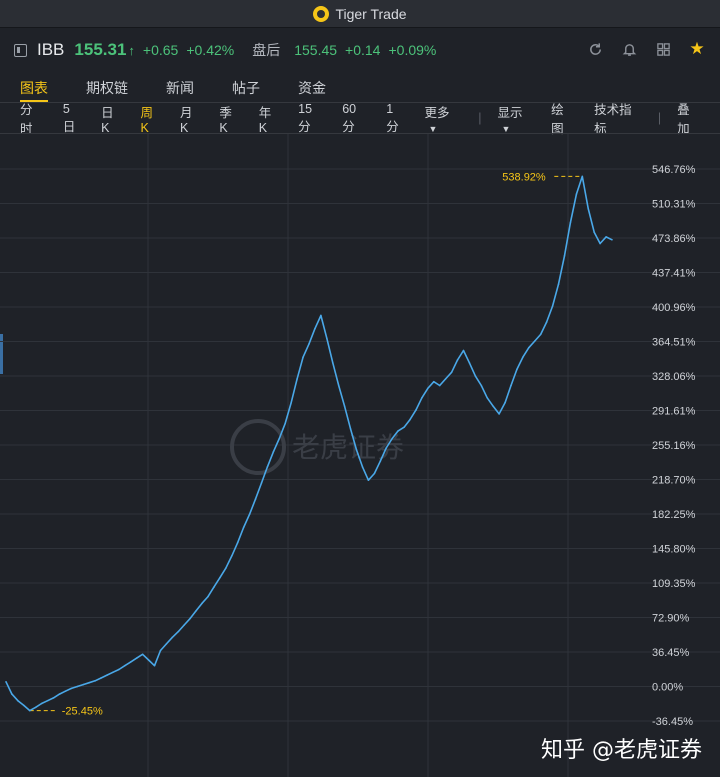  Describe the element at coordinates (348, 447) in the screenshot. I see `watermark-text: 老虎证券` at that location.